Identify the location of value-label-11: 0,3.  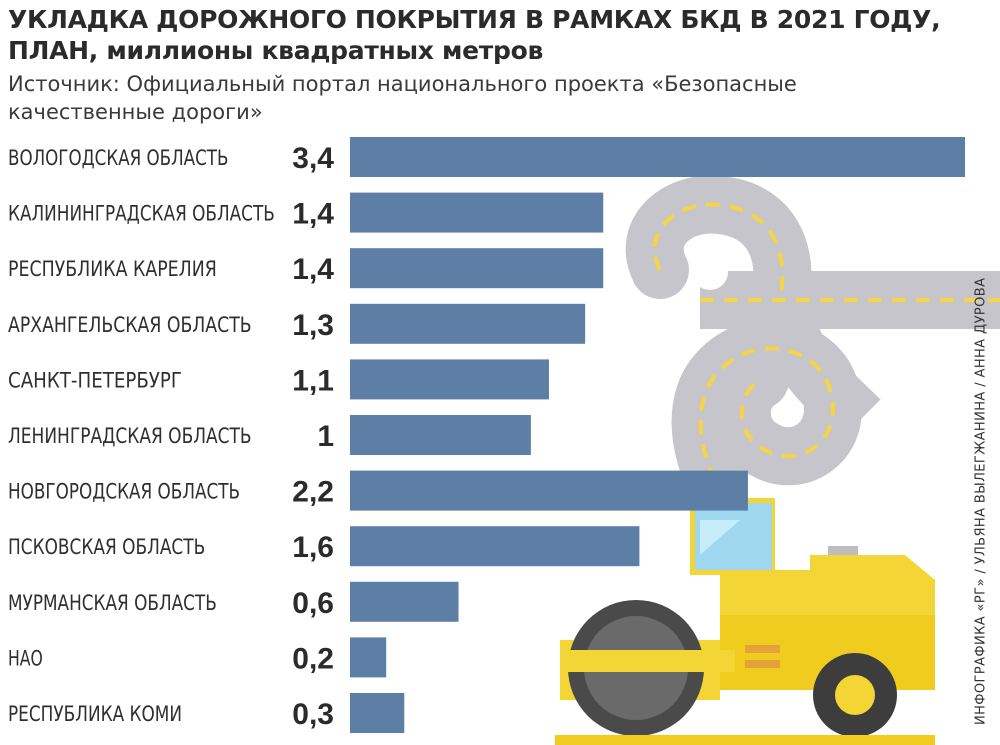
(313, 714).